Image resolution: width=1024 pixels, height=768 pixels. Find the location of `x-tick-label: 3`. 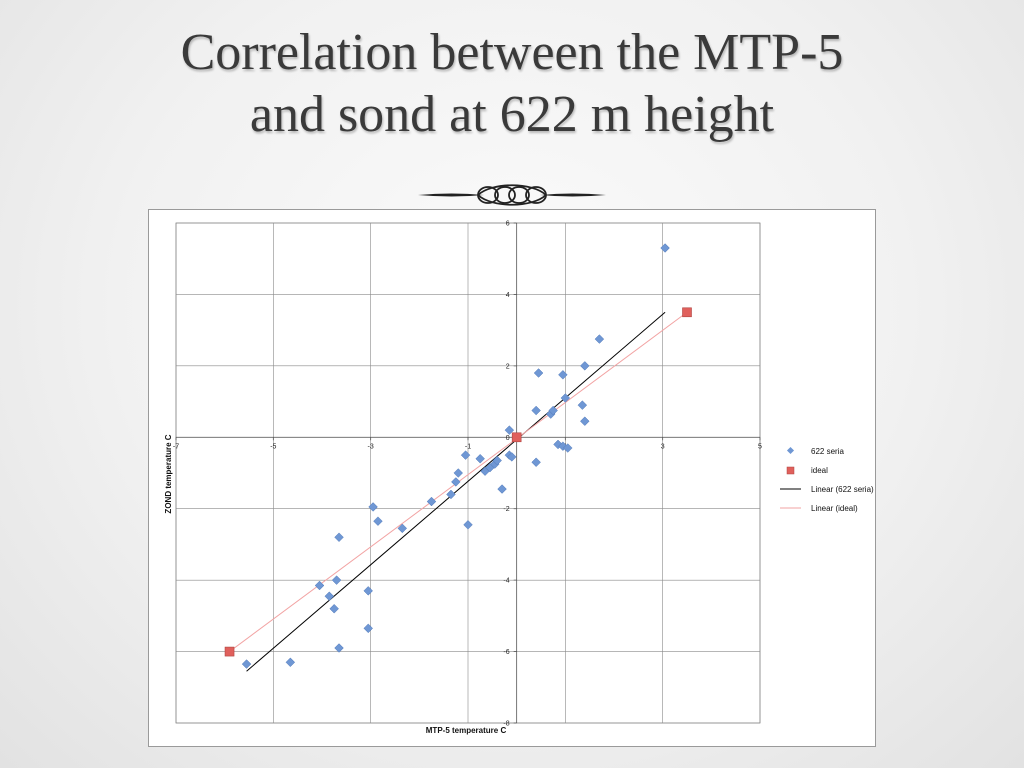

x-tick-label: 3 is located at coordinates (663, 446).